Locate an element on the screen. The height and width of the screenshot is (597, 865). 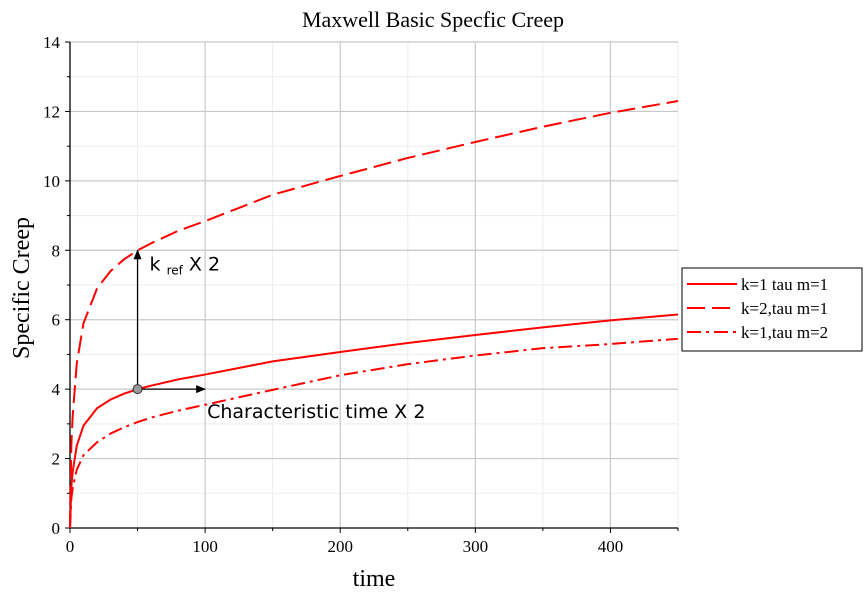
legend: k=1 tau m=1 k=2,tau m=1 k=1,tau m=2 is located at coordinates (772, 309).